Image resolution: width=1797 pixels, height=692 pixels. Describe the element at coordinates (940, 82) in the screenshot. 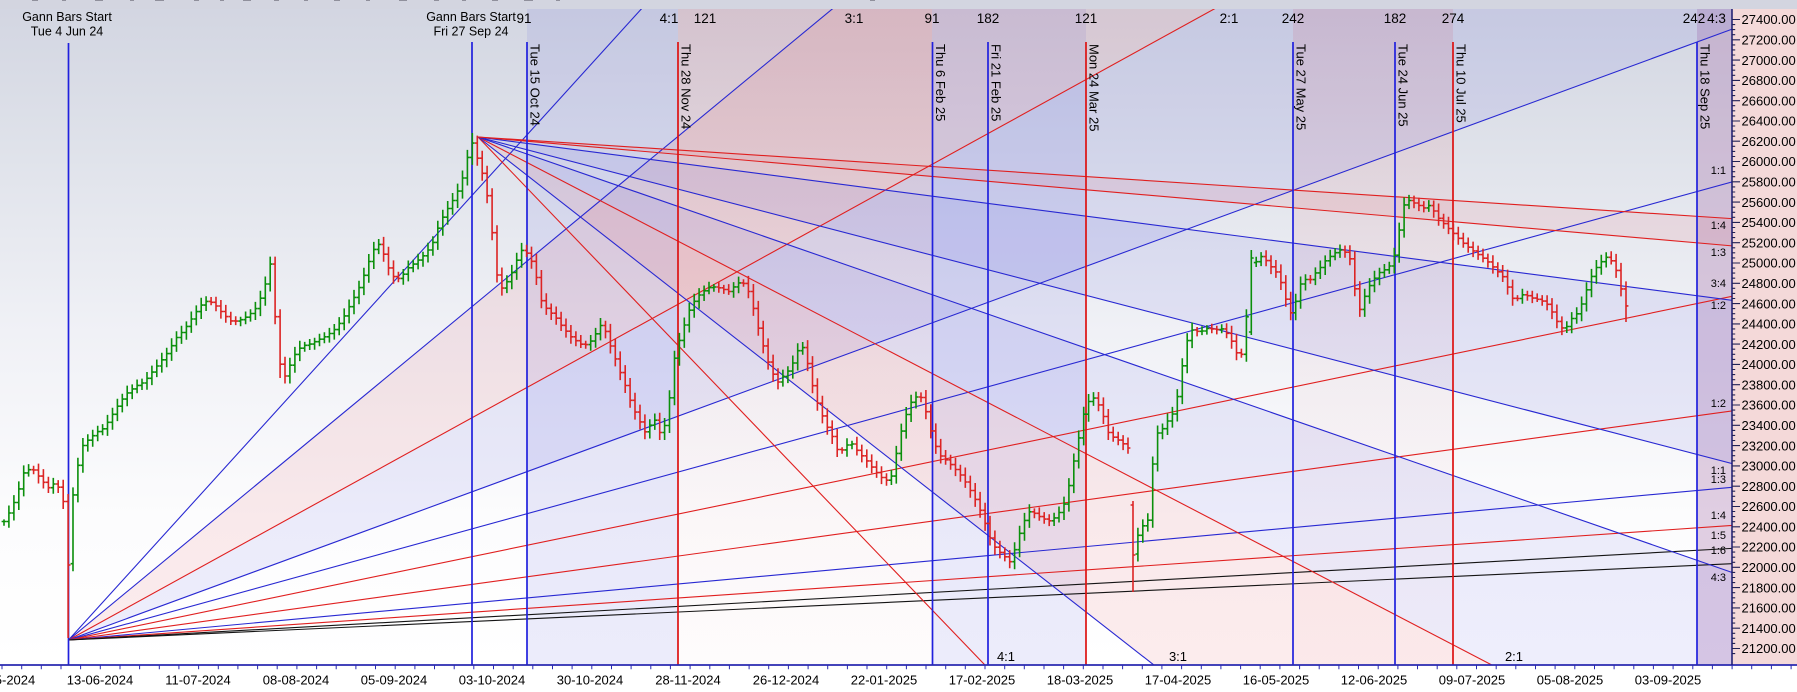

I see `svg-text: Thu 6 Feb 25` at that location.